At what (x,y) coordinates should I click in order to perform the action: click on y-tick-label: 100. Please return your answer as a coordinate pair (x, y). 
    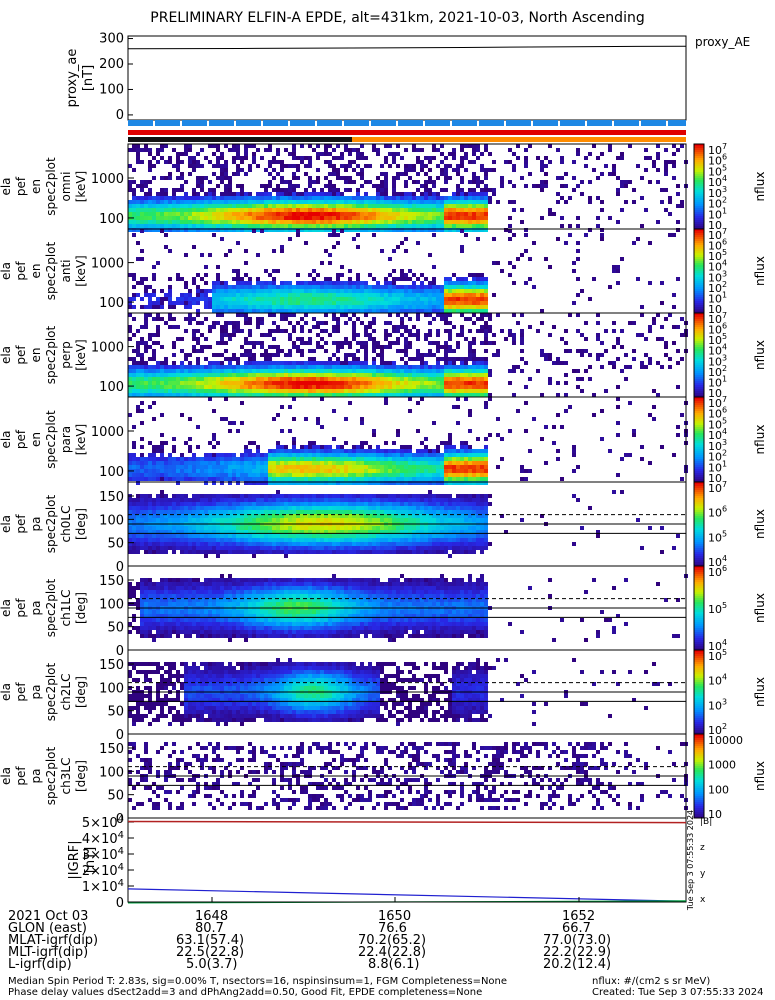
    Looking at the image, I should click on (111, 89).